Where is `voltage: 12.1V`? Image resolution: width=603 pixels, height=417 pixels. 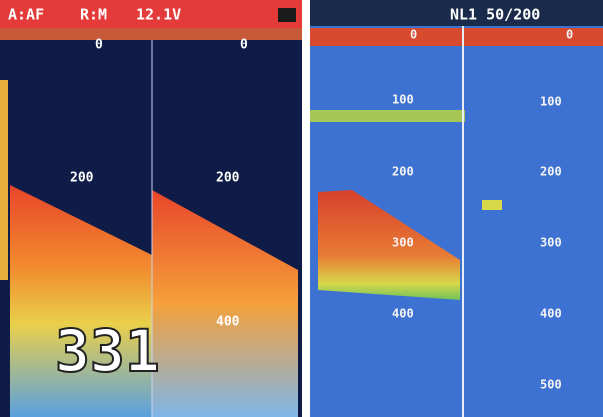
voltage: 12.1V is located at coordinates (158, 15).